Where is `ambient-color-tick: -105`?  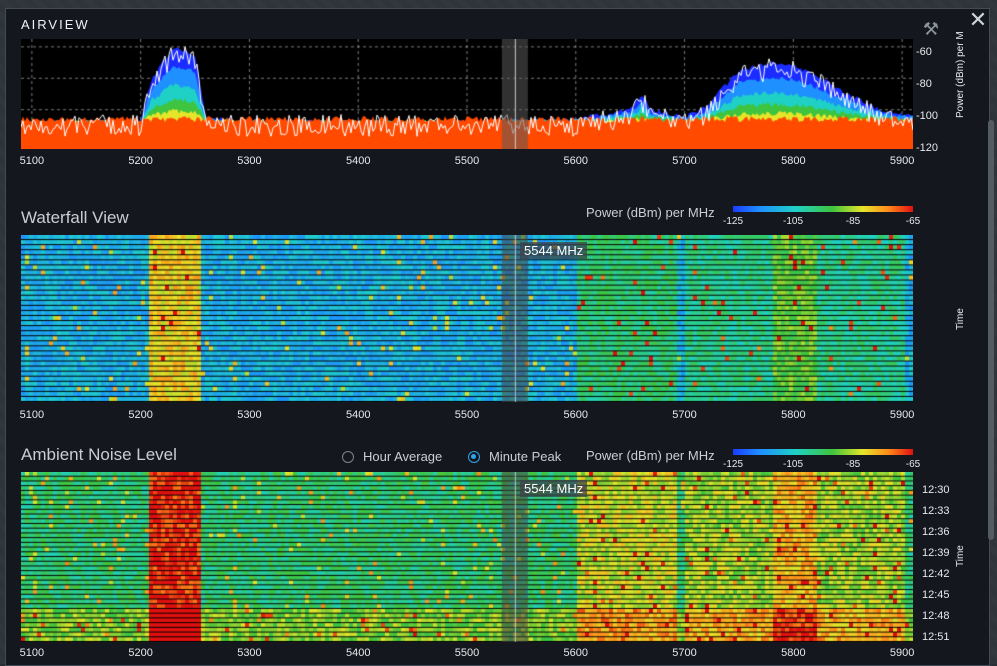 ambient-color-tick: -105 is located at coordinates (793, 464).